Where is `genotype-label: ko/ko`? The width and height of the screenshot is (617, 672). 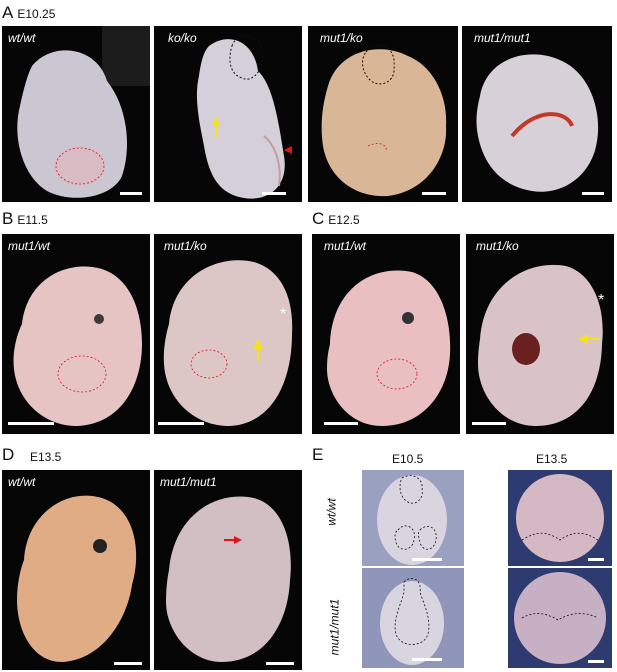
genotype-label: ko/ko is located at coordinates (182, 38).